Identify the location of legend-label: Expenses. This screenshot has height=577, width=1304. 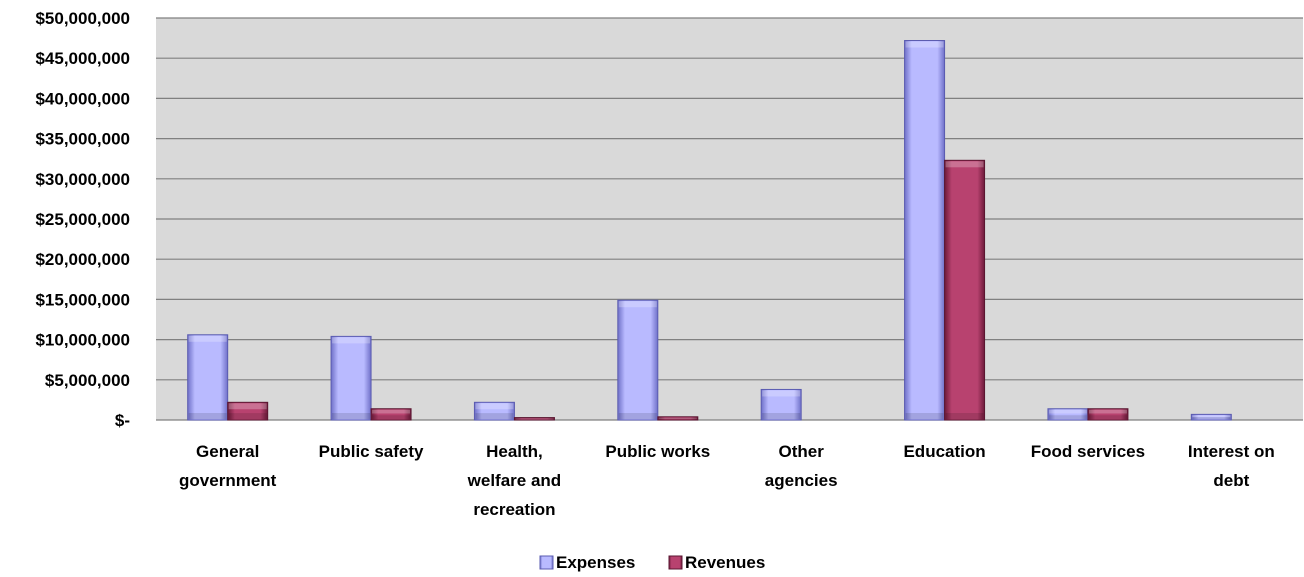
(595, 562).